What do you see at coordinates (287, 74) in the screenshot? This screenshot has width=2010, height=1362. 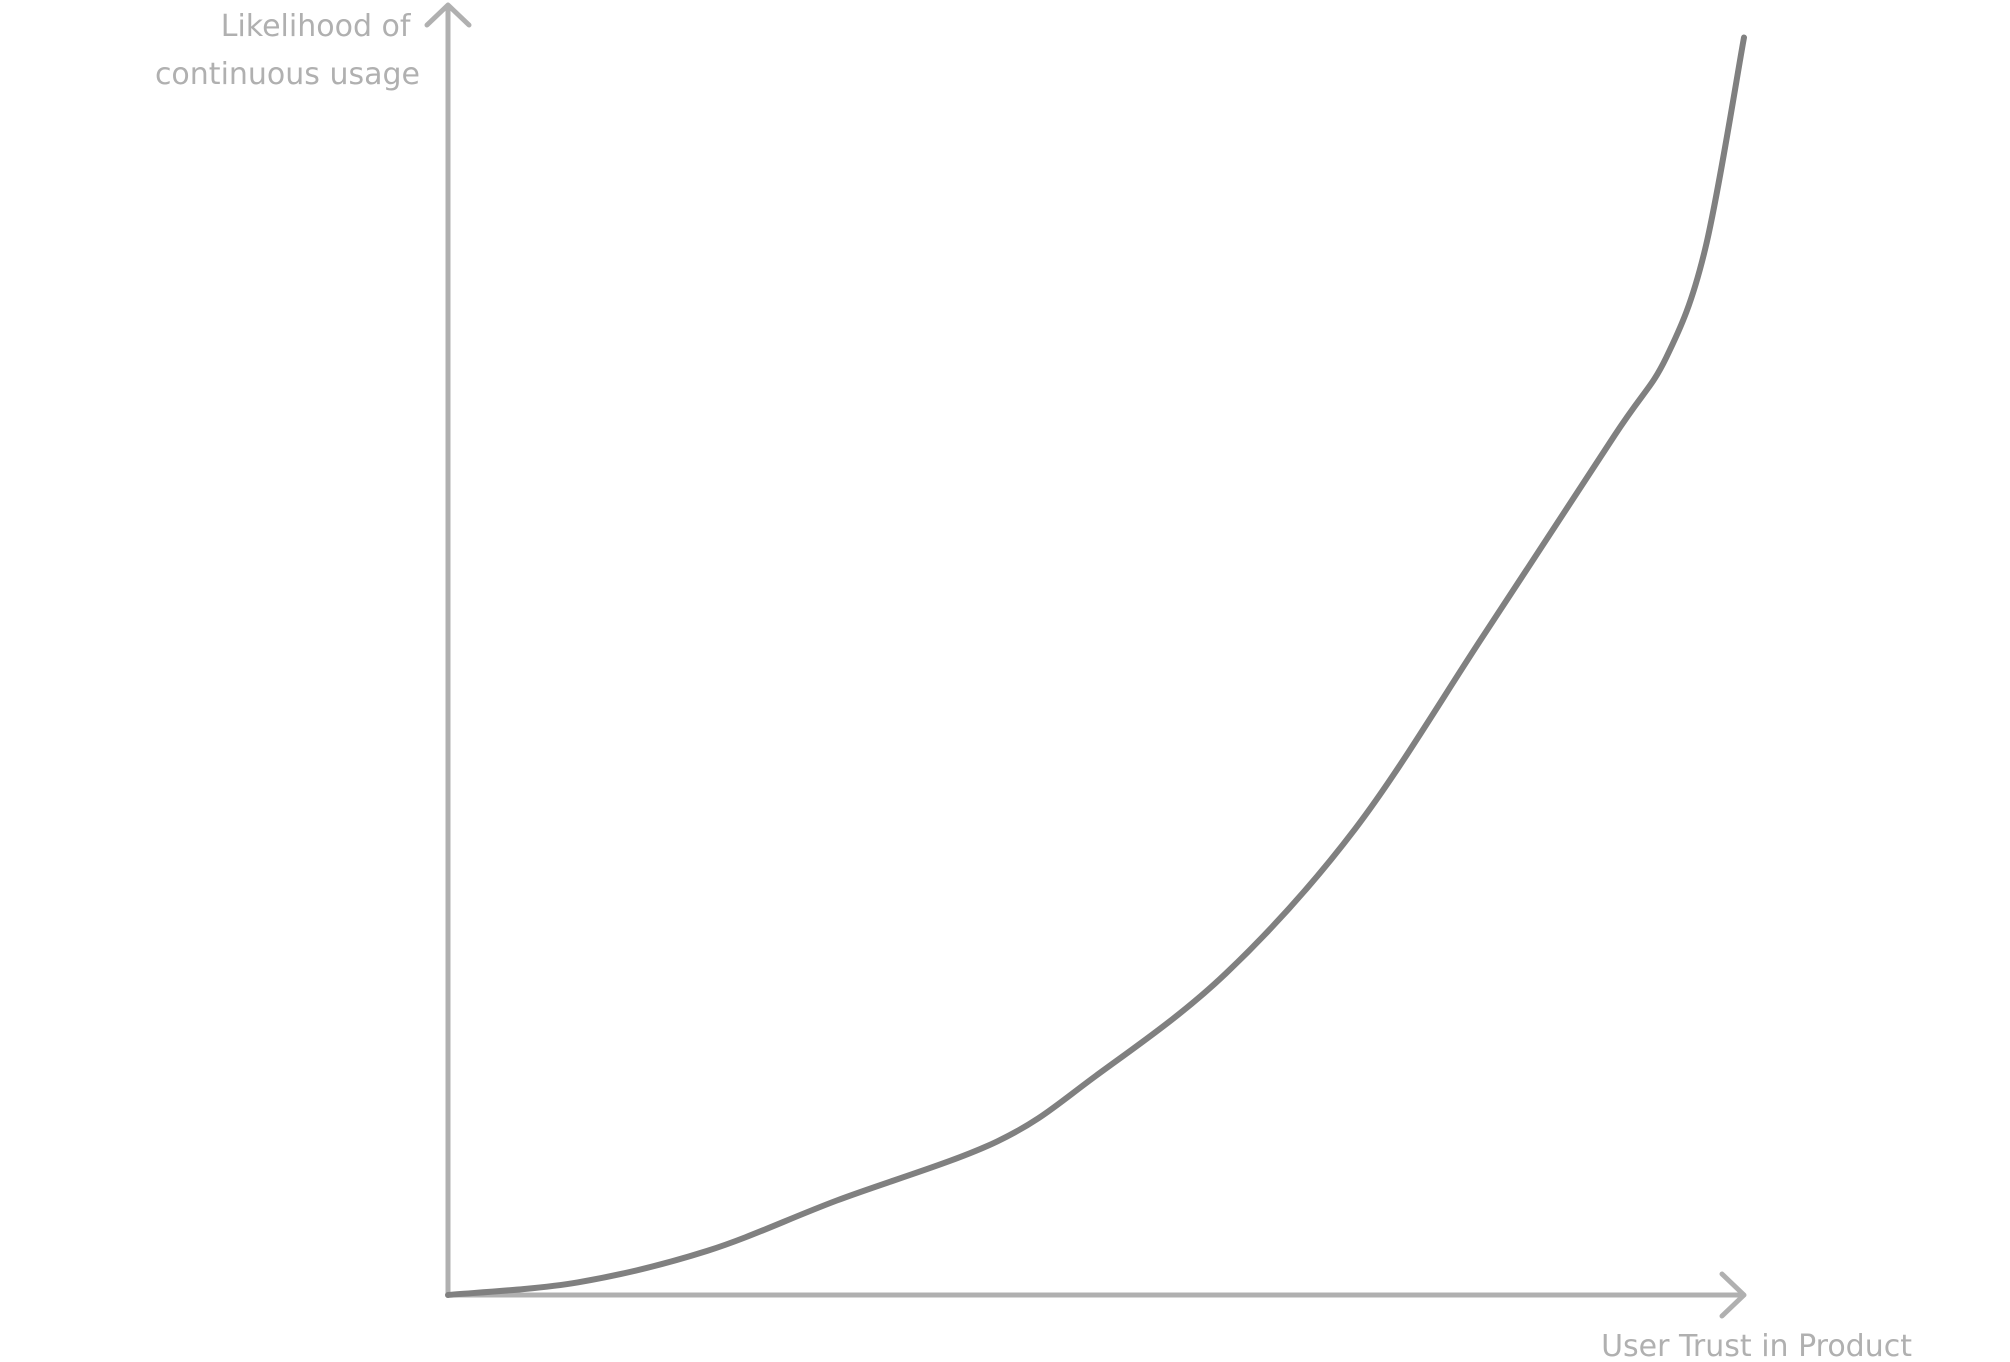 I see `y-axis-label-line-2: continuous usage` at bounding box center [287, 74].